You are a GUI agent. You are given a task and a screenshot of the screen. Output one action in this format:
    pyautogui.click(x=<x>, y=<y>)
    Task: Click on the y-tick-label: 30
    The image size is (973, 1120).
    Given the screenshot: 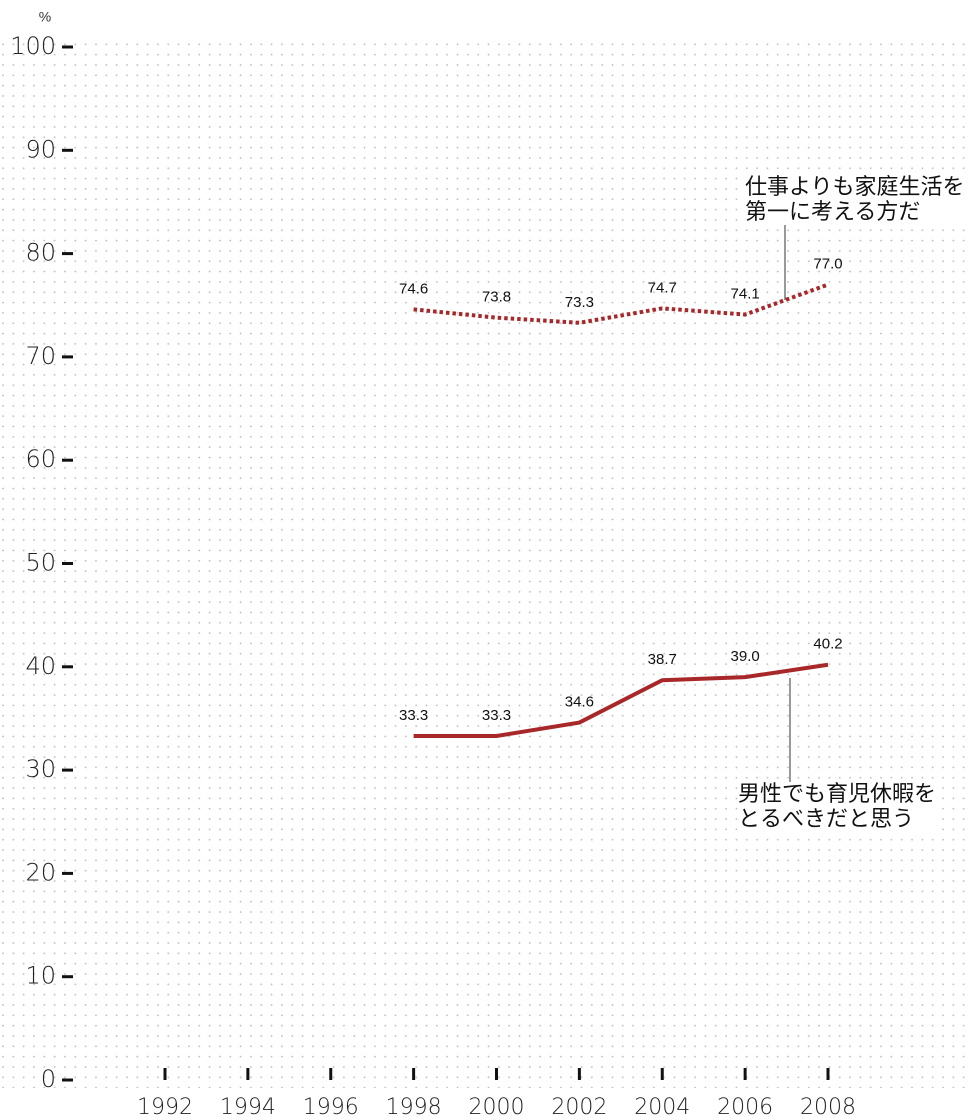 What is the action you would take?
    pyautogui.click(x=40, y=769)
    